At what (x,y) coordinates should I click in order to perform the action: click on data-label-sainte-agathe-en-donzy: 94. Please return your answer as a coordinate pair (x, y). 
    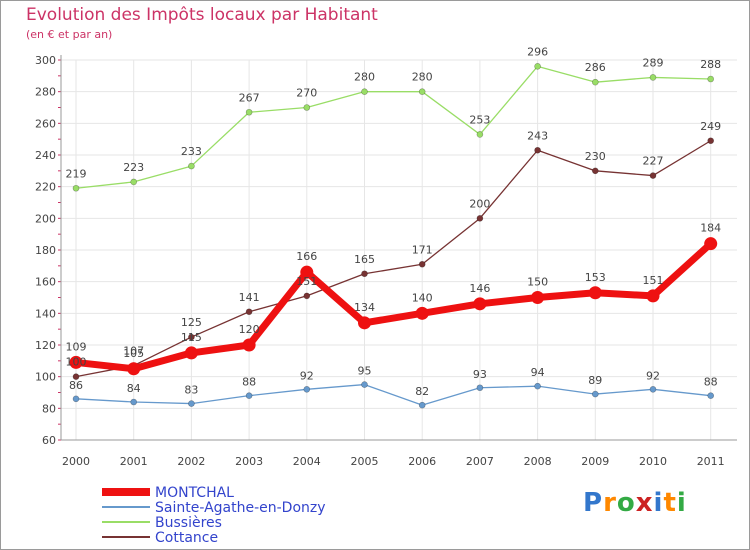
    Looking at the image, I should click on (538, 372).